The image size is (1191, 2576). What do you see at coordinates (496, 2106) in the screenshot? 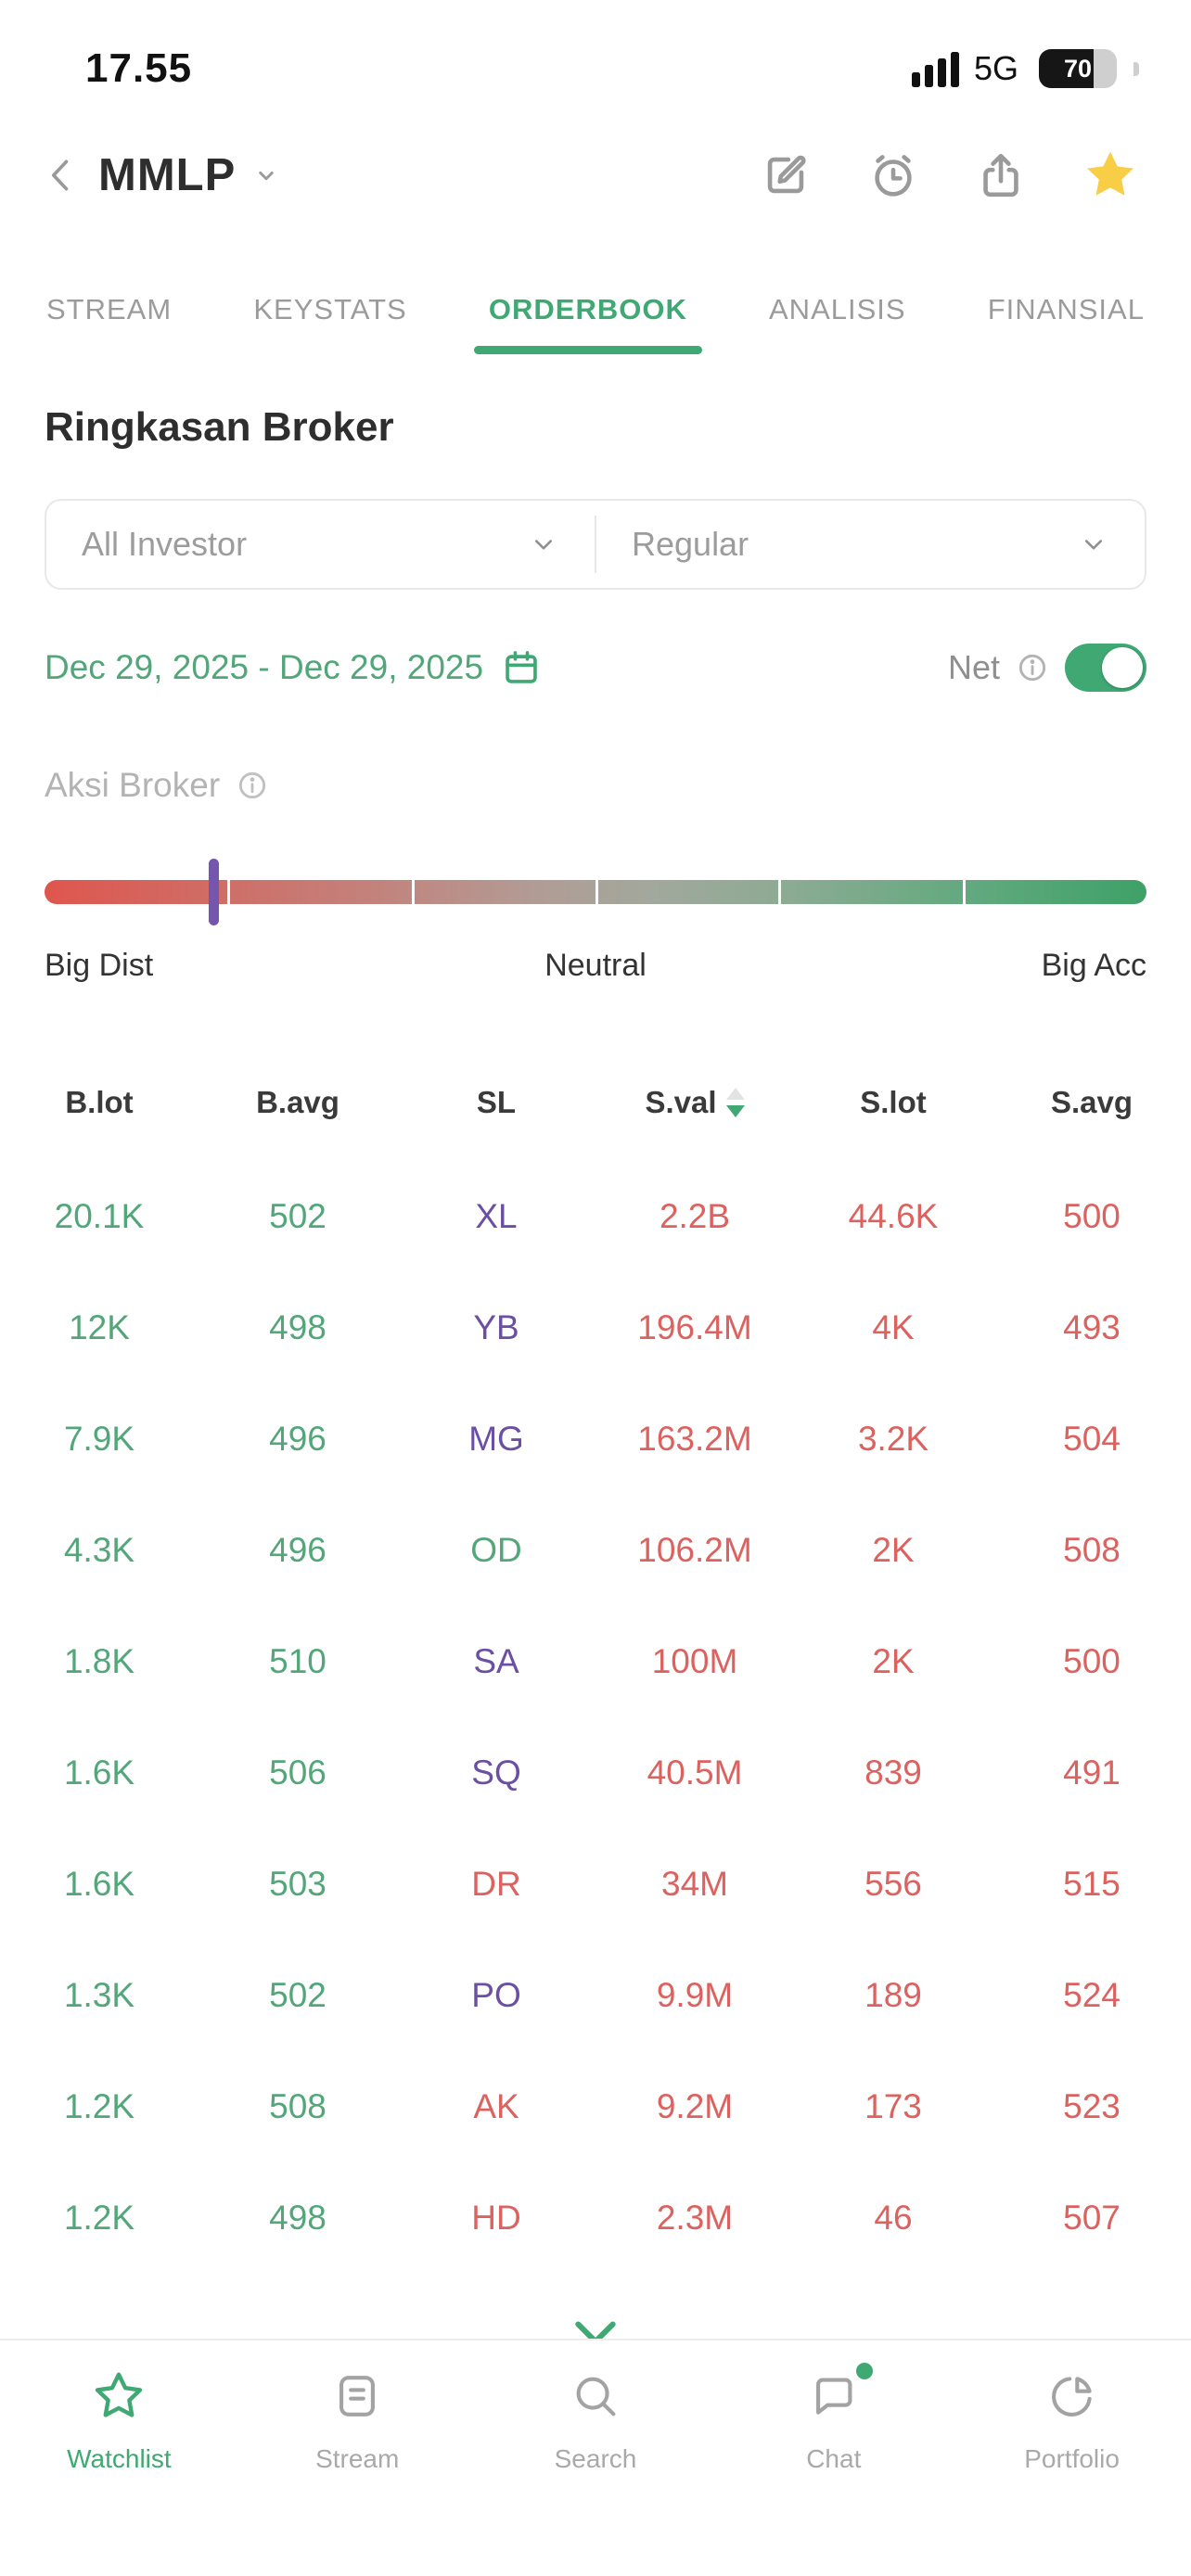
I see `cell-broker-code: AK` at bounding box center [496, 2106].